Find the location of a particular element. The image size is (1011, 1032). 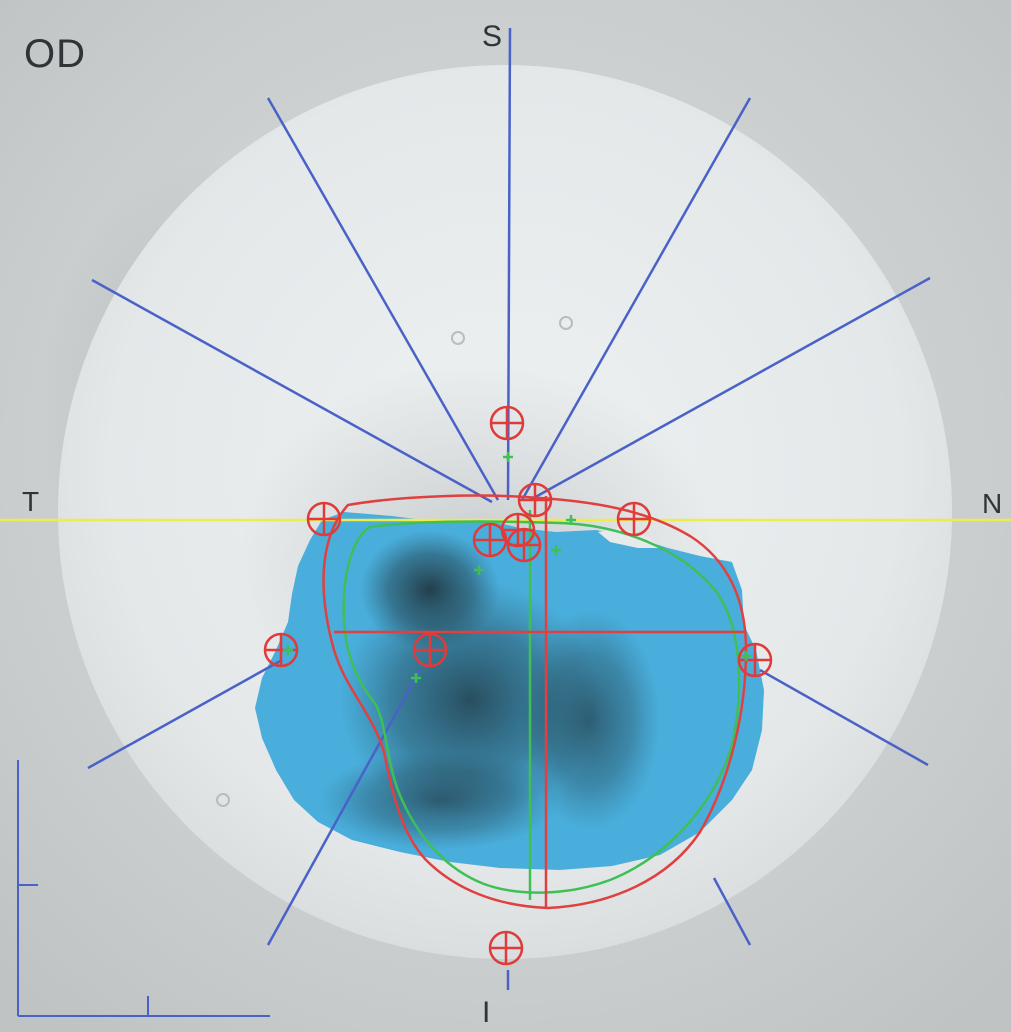

eye-label: OD is located at coordinates (55, 54).